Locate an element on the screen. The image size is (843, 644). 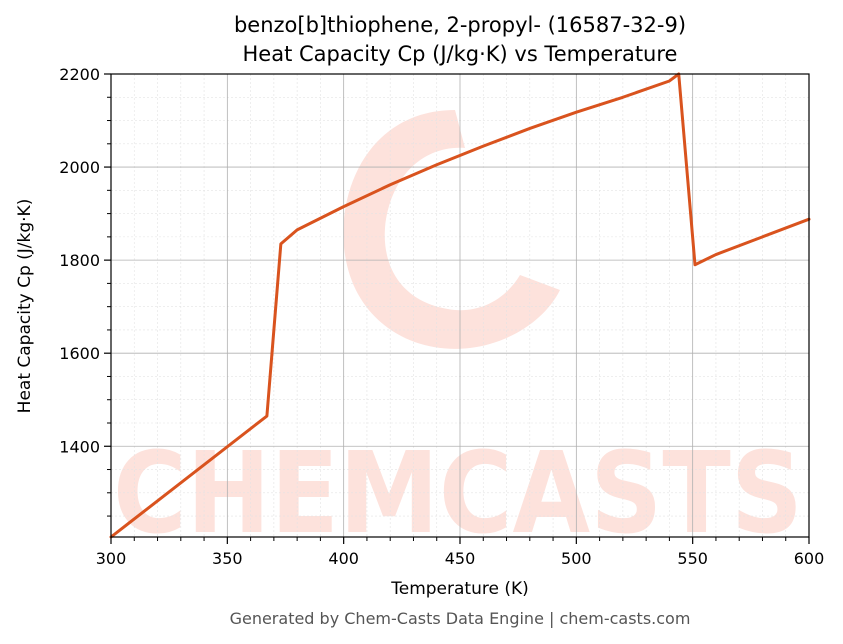
y-tick-label: 2000 is located at coordinates (79, 167).